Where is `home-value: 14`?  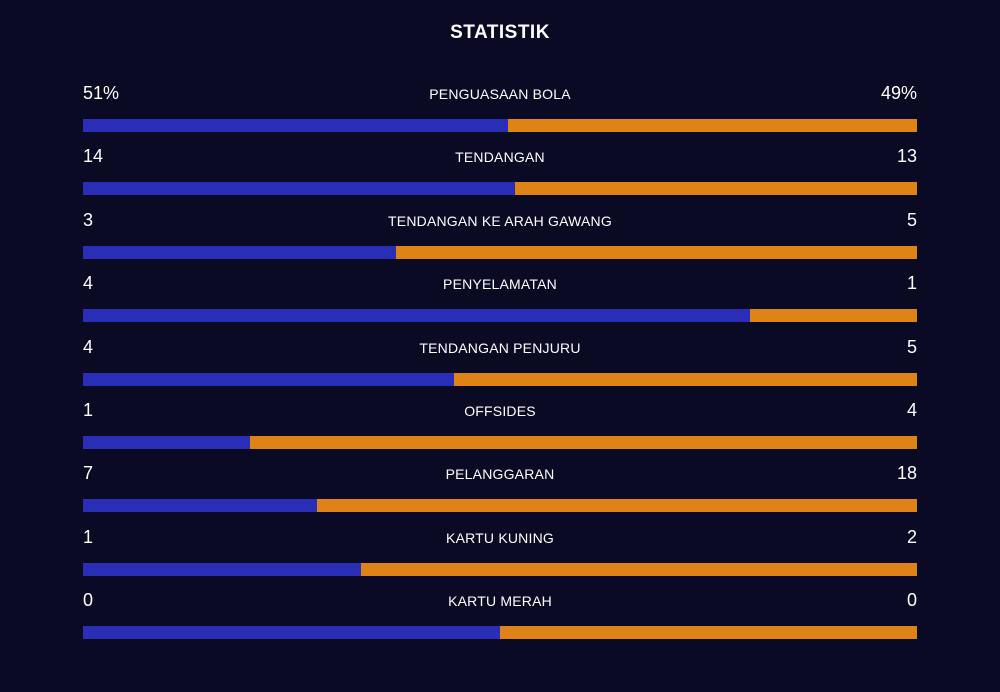 home-value: 14 is located at coordinates (93, 156).